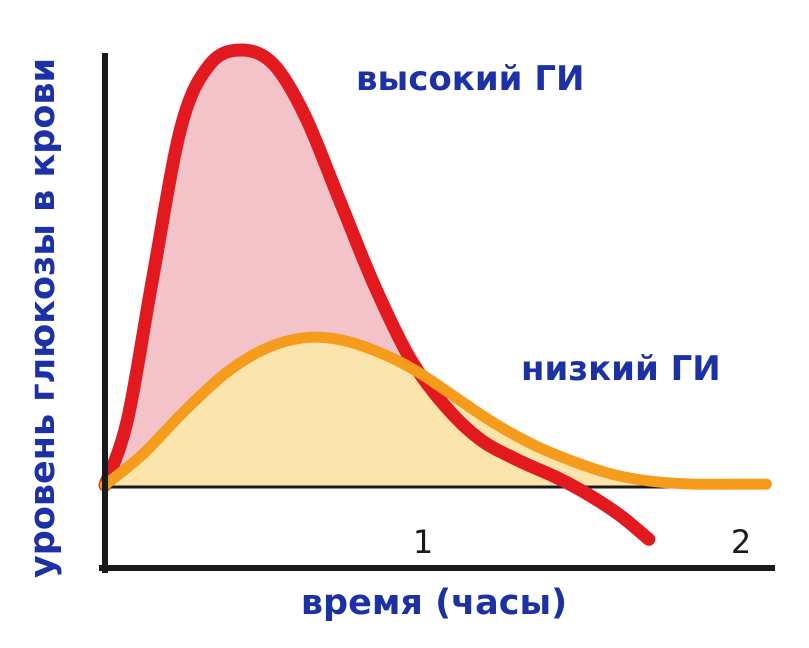 Image resolution: width=809 pixels, height=648 pixels. Describe the element at coordinates (423, 542) in the screenshot. I see `x-tick-1: 1` at that location.